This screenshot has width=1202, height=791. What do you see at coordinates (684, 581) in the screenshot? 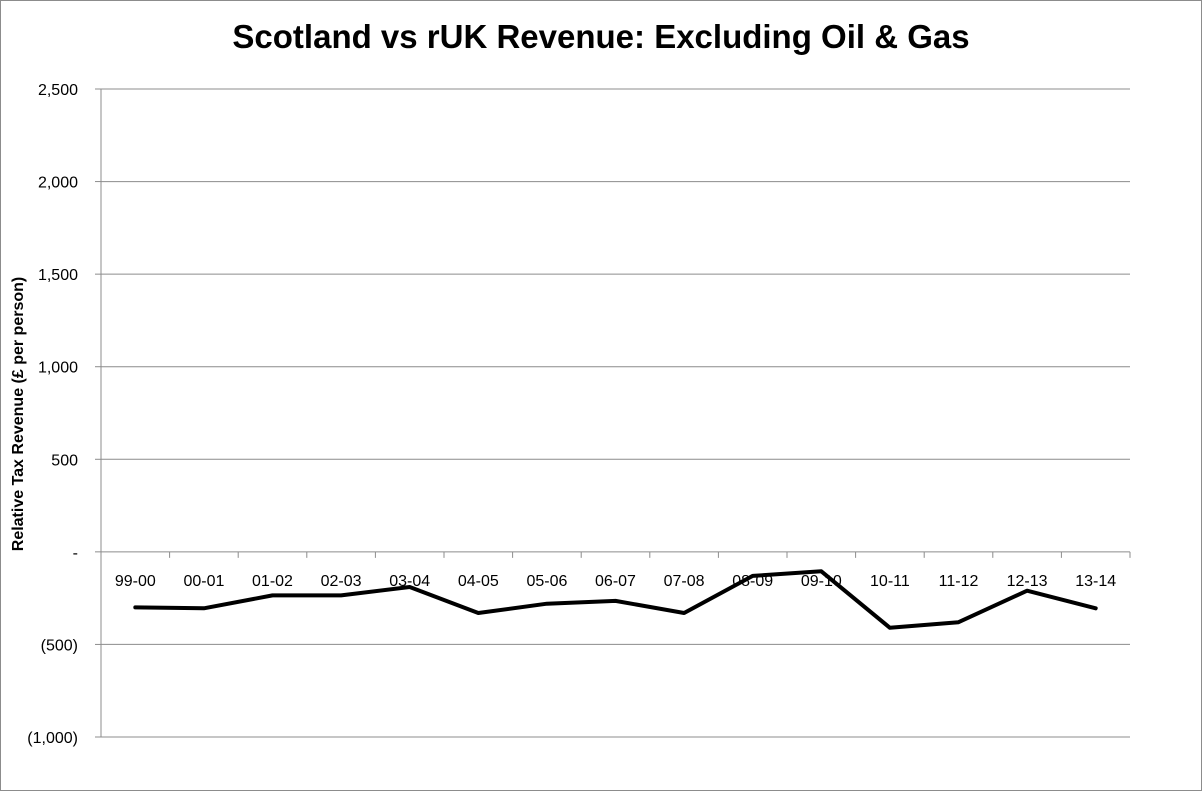
I see `x-tick-label: 07-08` at bounding box center [684, 581].